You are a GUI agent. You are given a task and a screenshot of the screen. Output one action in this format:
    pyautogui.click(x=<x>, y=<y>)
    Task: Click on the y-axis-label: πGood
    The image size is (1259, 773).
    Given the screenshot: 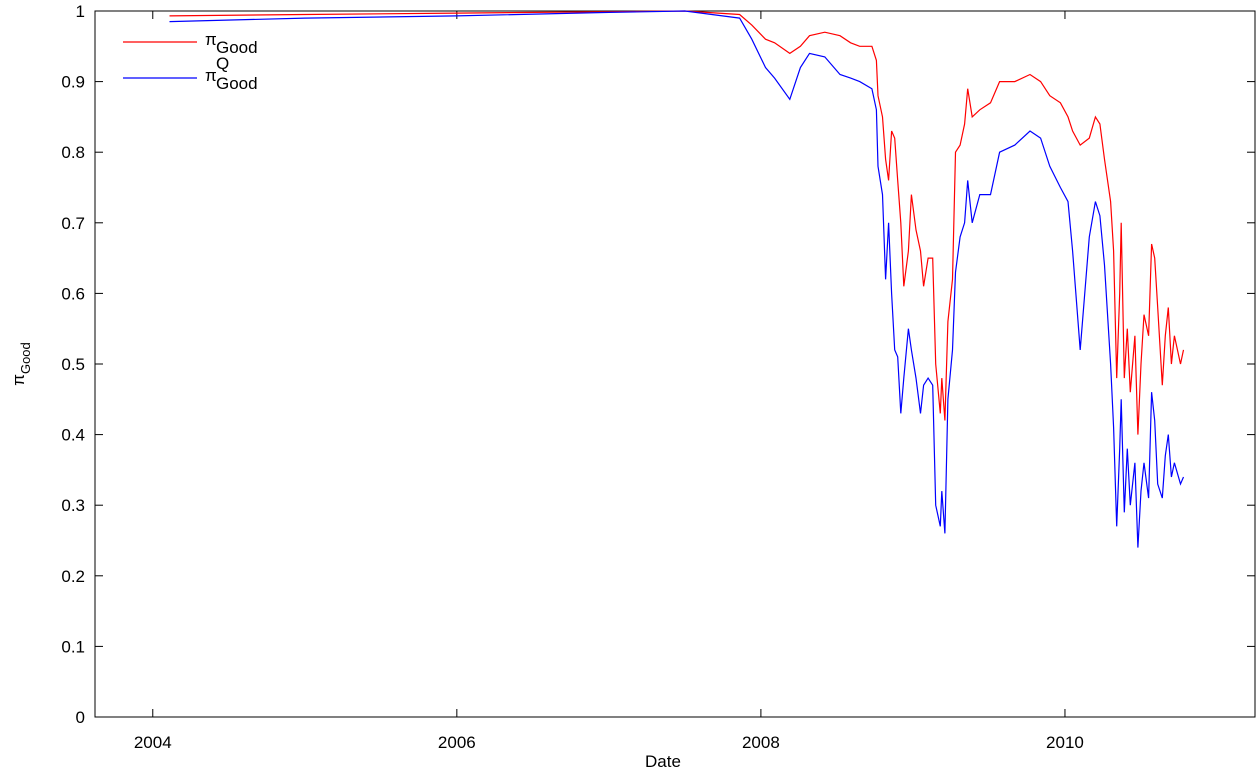 What is the action you would take?
    pyautogui.click(x=21, y=364)
    